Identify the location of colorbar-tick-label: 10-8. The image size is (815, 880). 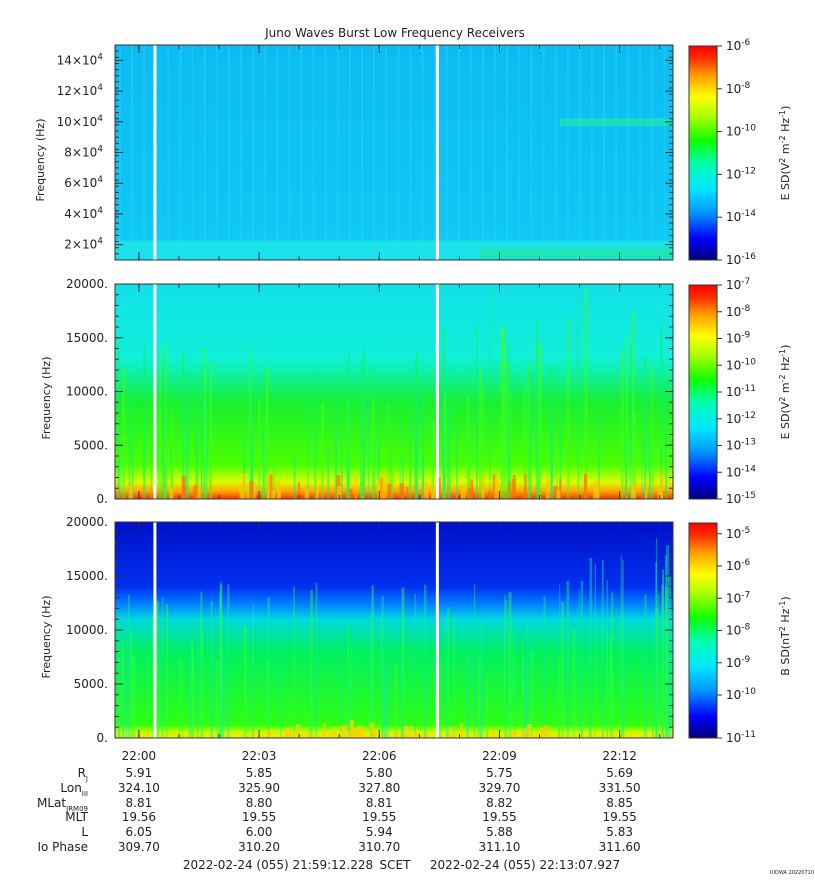
(738, 88).